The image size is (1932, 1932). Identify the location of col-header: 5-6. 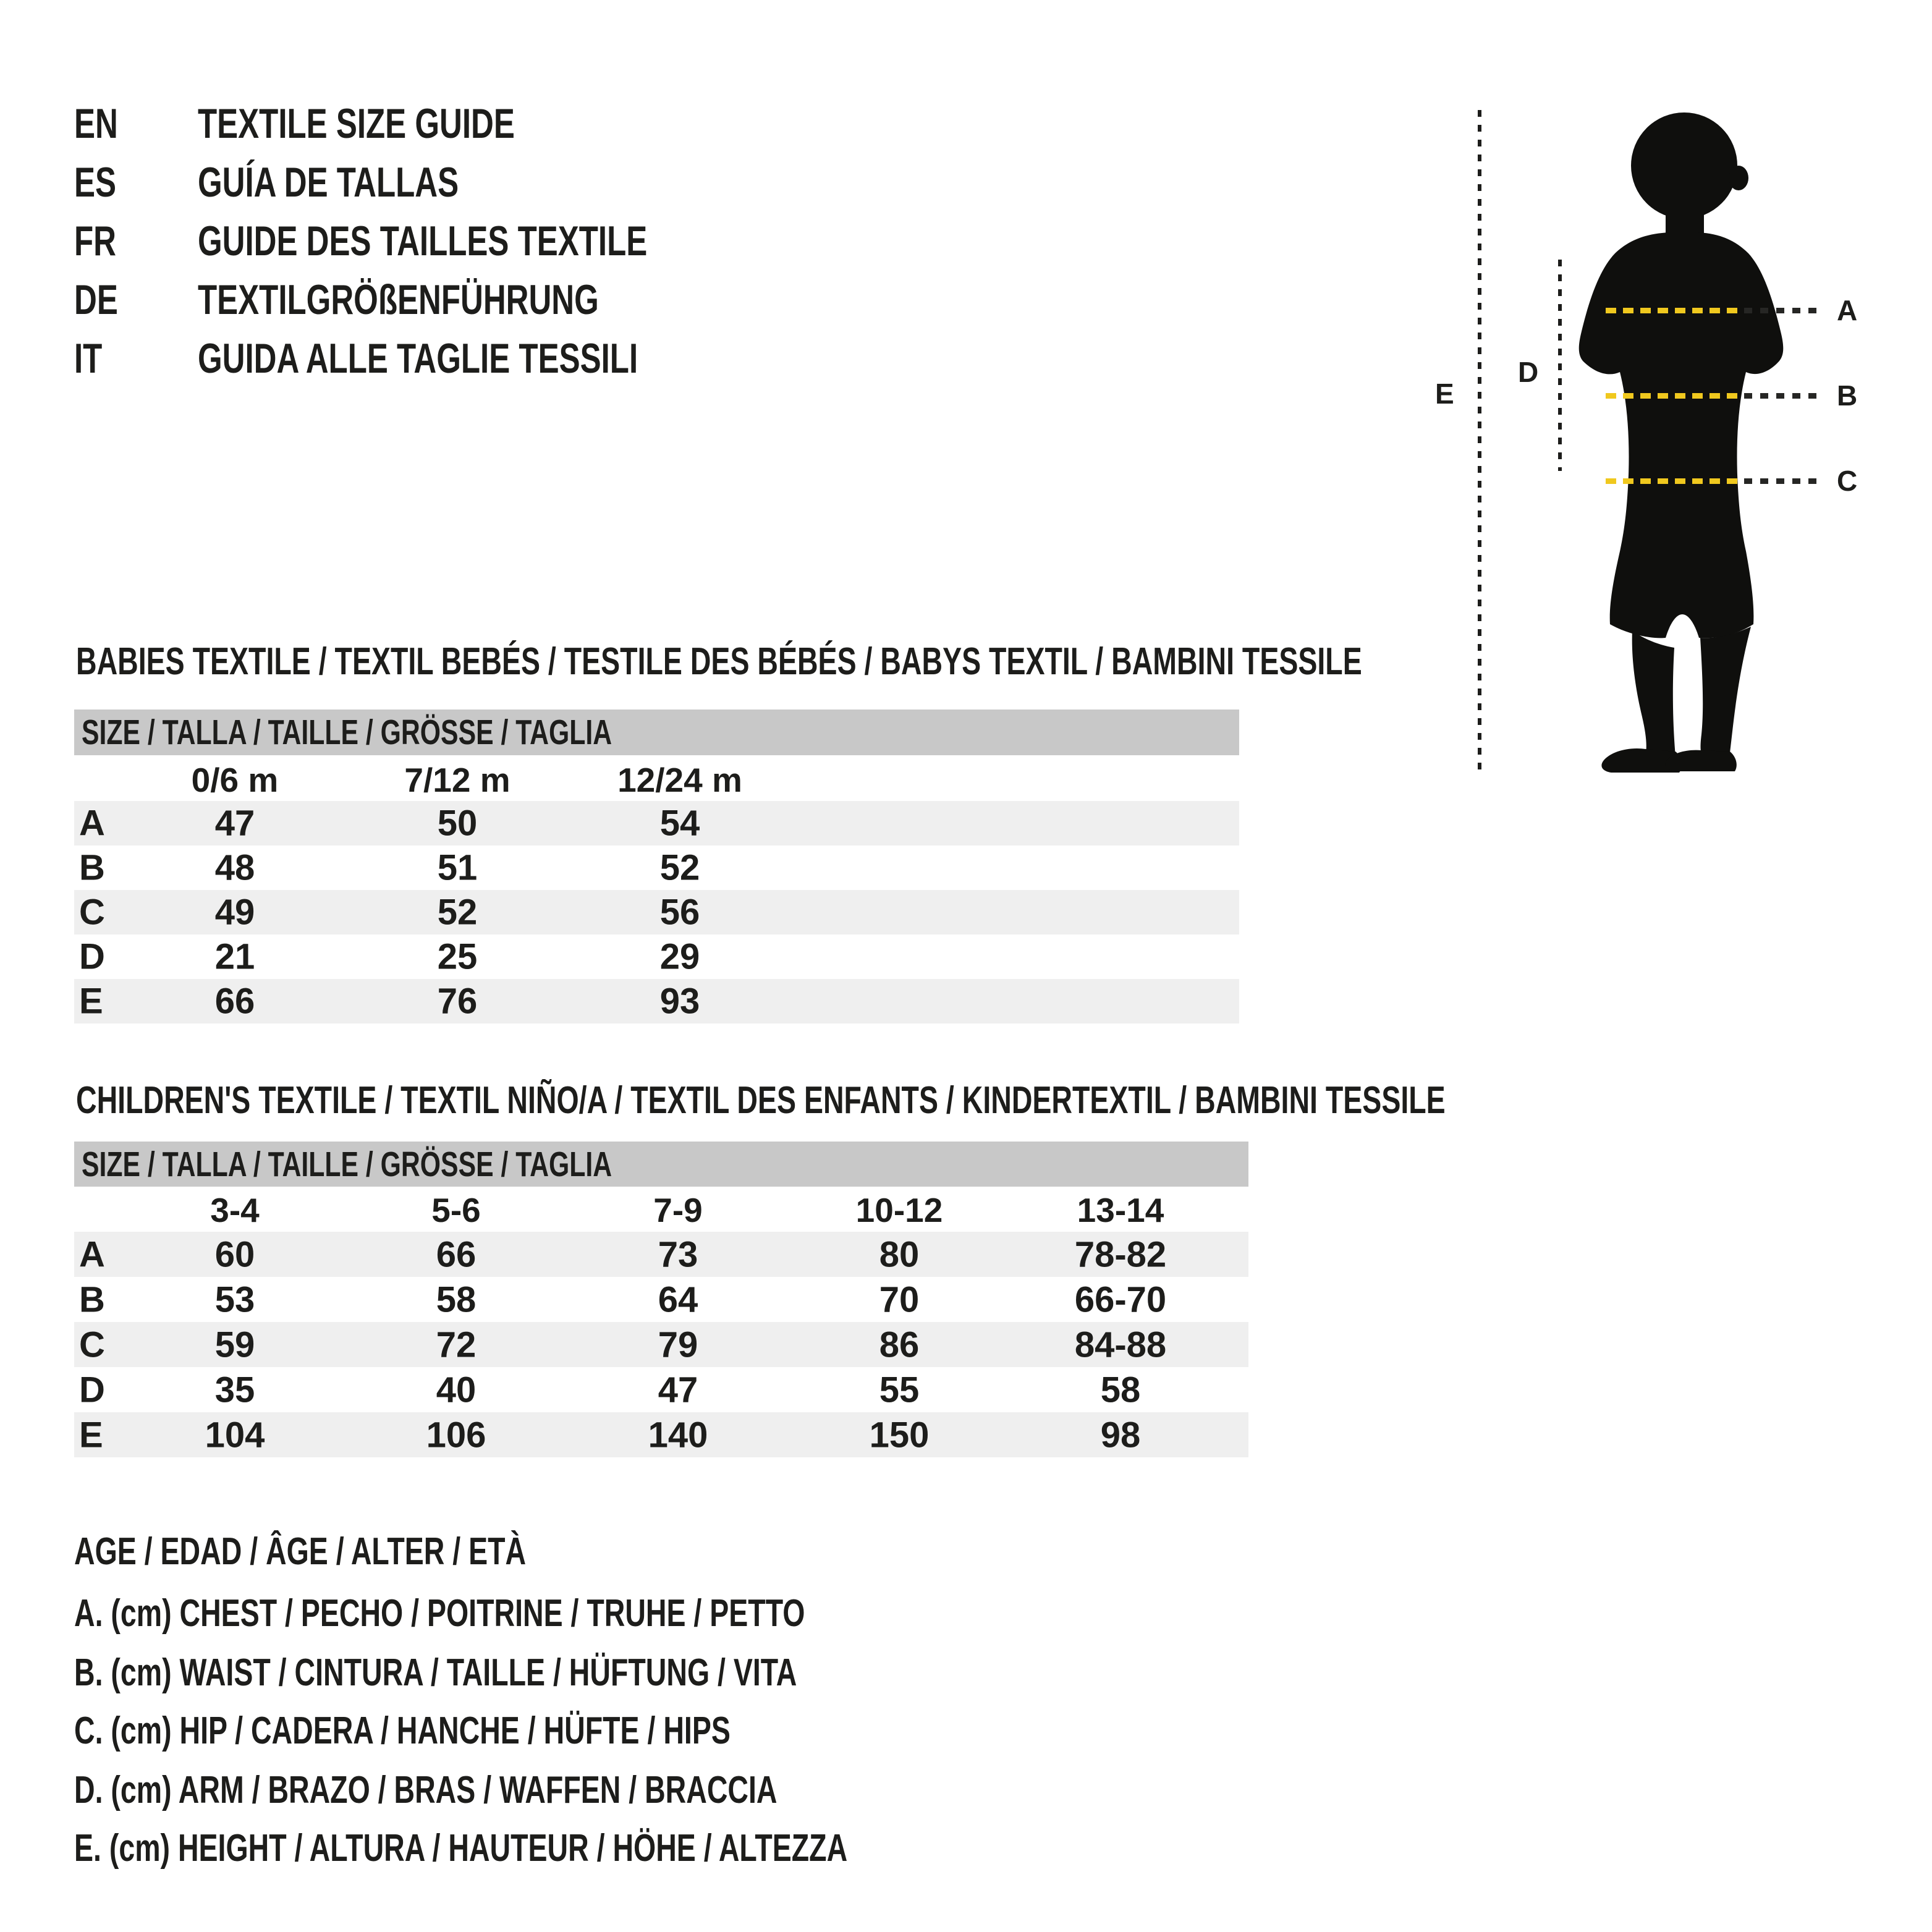
(456, 1210).